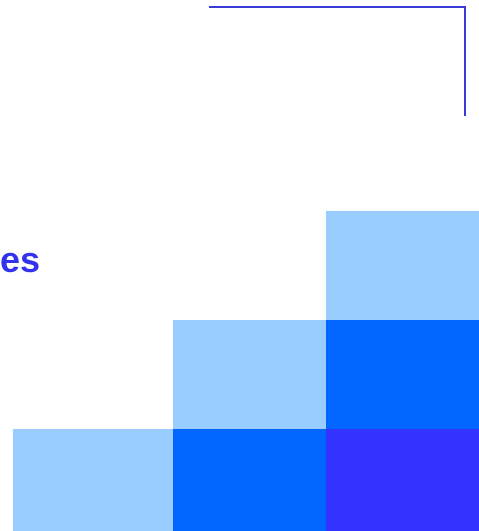 The image size is (479, 531). Describe the element at coordinates (20, 259) in the screenshot. I see `slide-heading-fragment: es` at that location.